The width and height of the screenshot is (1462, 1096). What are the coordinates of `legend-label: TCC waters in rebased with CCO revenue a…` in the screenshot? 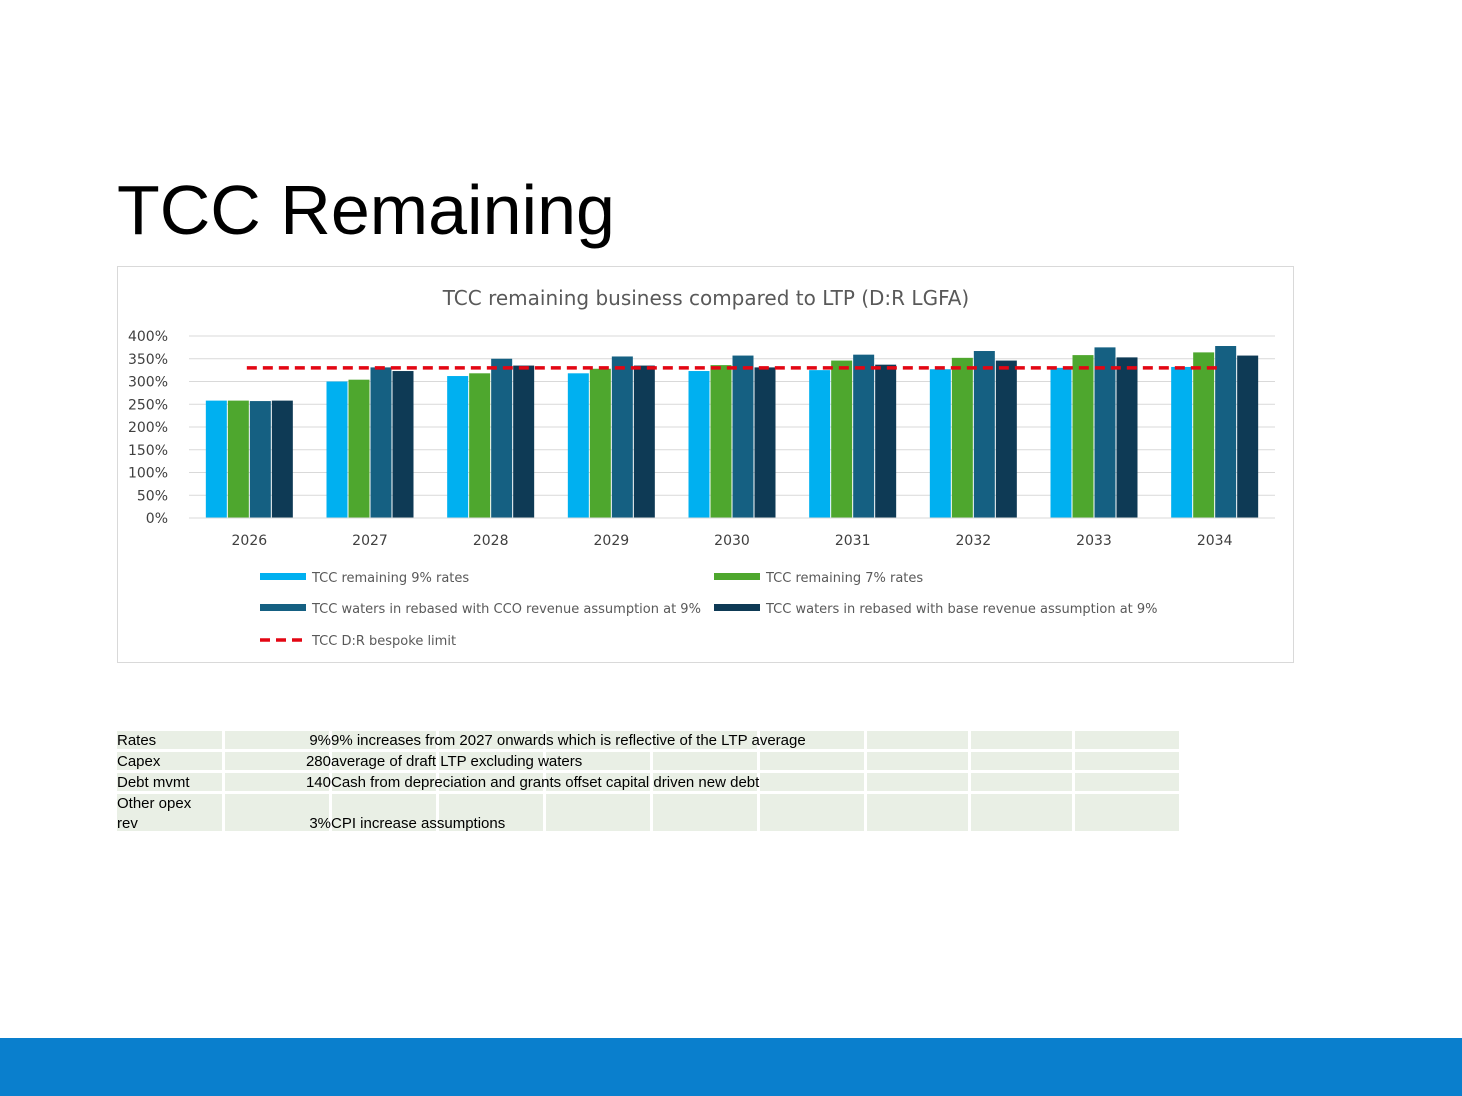 It's located at (506, 609).